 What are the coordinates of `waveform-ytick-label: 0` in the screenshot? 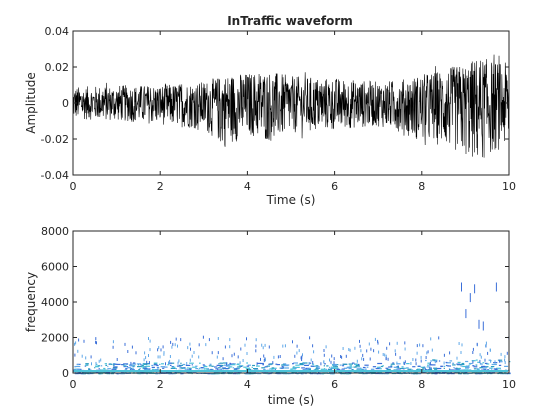 It's located at (65, 103).